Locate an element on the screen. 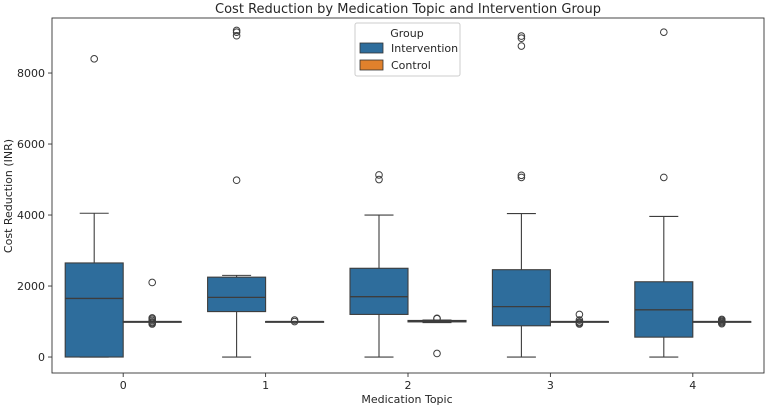 The image size is (767, 407). y-axis-label: Cost Reduction (INR) is located at coordinates (8, 196).